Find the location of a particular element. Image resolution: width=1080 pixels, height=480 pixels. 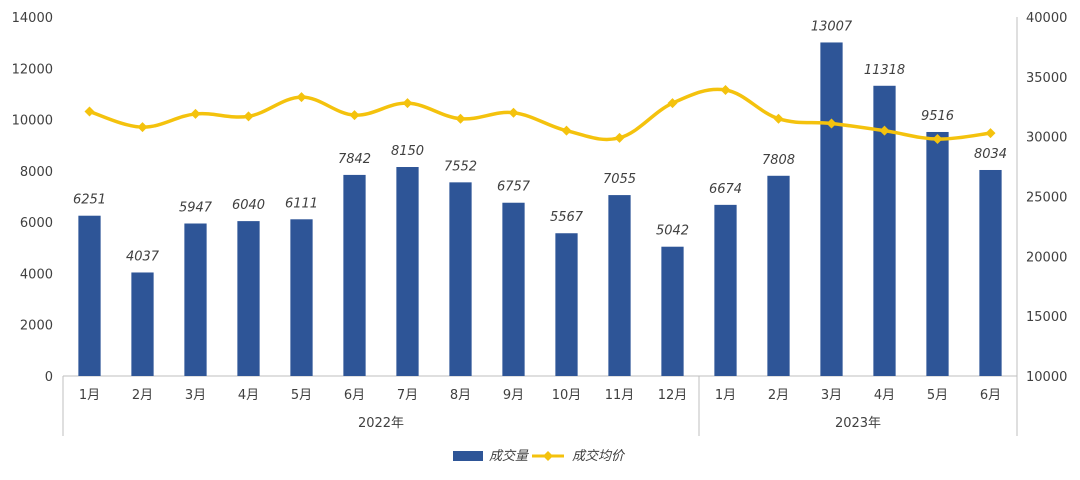

right-tick-label: 35000 is located at coordinates (1046, 78).